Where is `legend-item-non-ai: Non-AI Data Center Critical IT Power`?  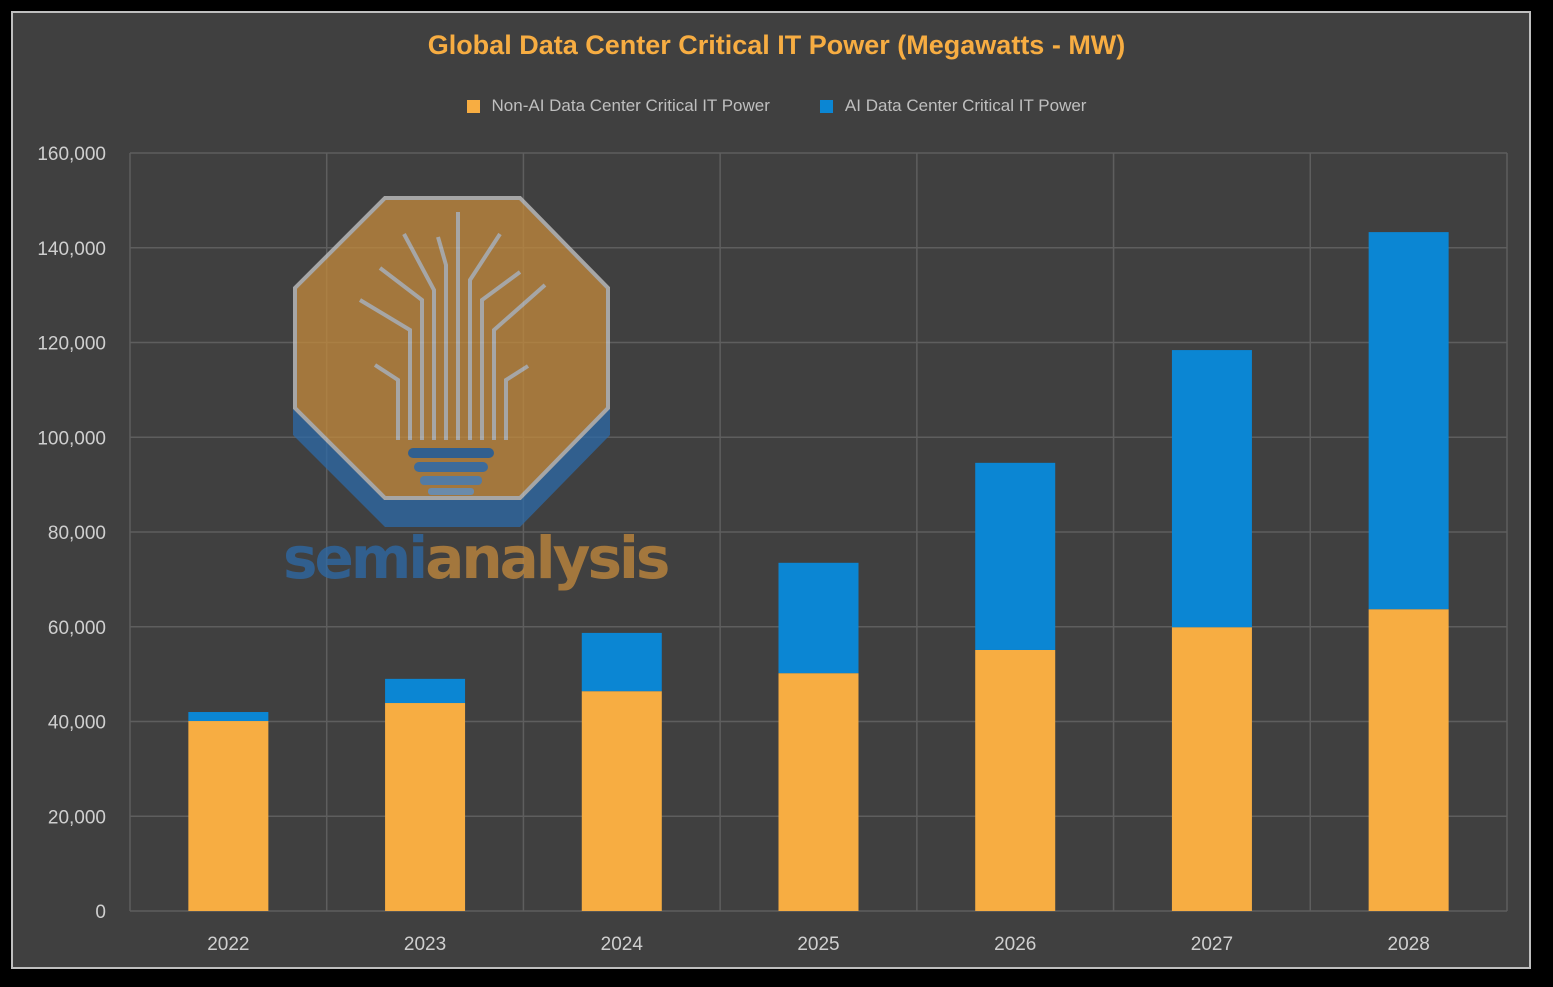 legend-item-non-ai: Non-AI Data Center Critical IT Power is located at coordinates (618, 106).